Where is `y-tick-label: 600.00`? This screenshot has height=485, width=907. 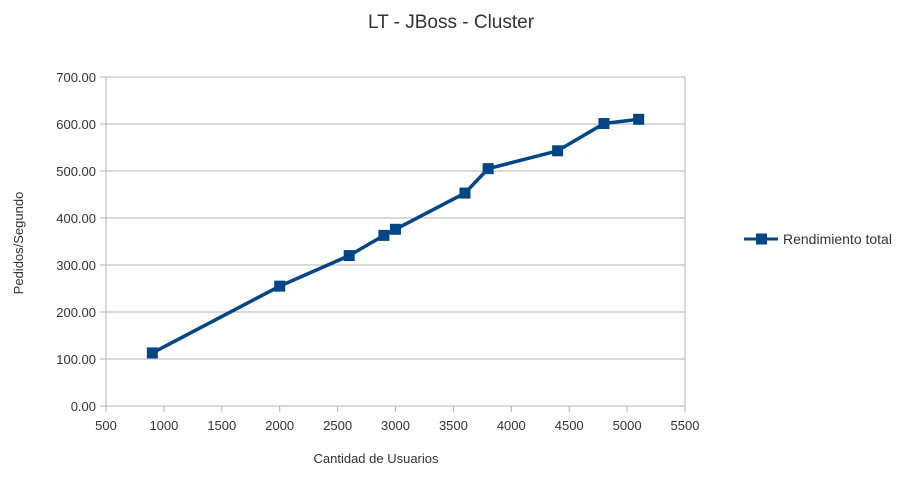 y-tick-label: 600.00 is located at coordinates (76, 124).